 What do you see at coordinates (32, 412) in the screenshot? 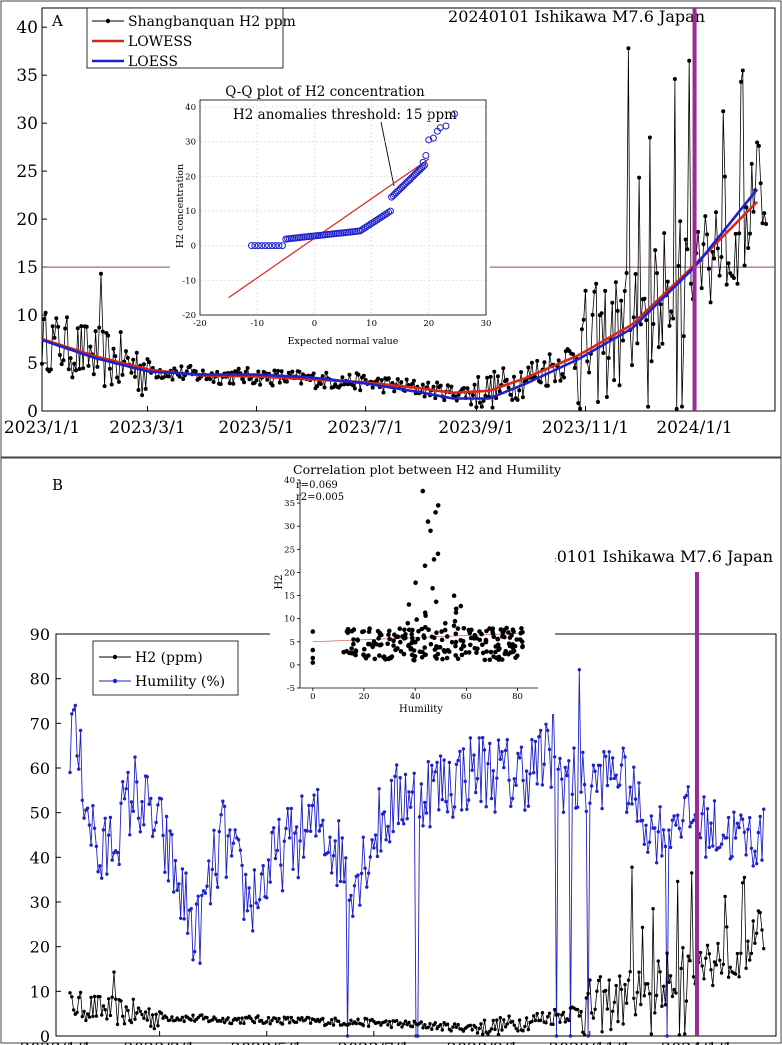
I see `a-ytick-label: 0` at bounding box center [32, 412].